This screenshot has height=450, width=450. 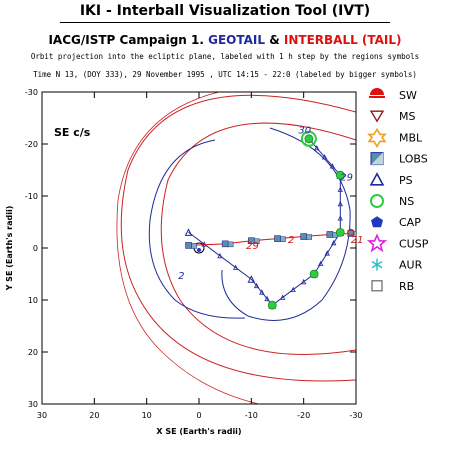 What do you see at coordinates (251, 415) in the screenshot?
I see `x-tick-label: -10` at bounding box center [251, 415].